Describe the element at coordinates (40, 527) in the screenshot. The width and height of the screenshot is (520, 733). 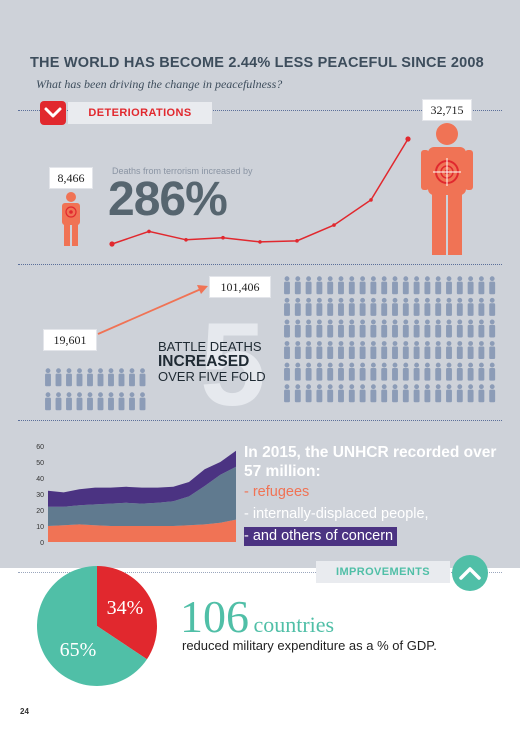
I see `y-tick-label: 10` at that location.